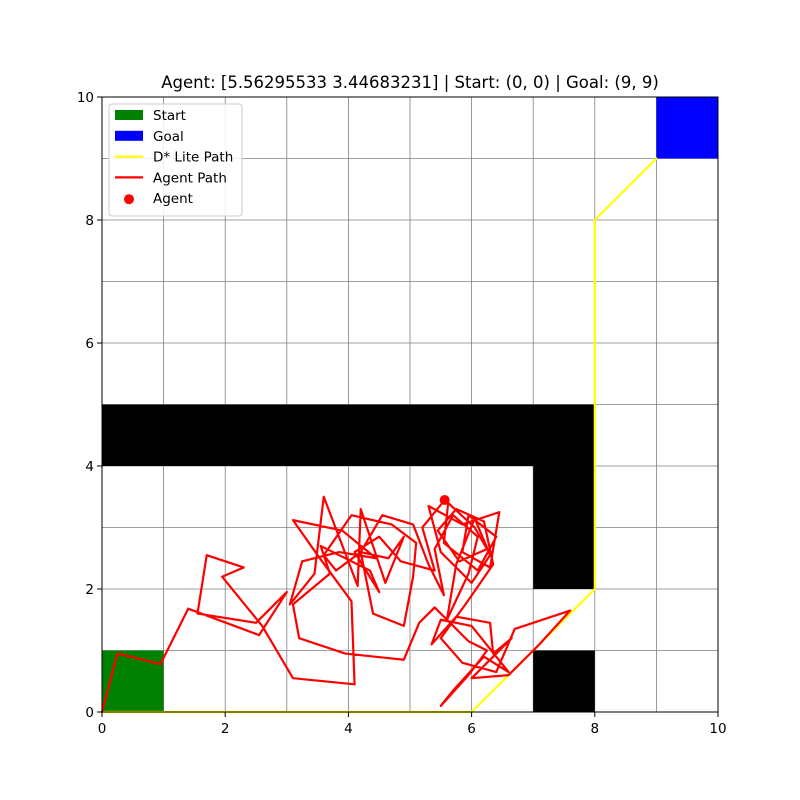 The width and height of the screenshot is (800, 800). I want to click on y-tick-label: 10, so click(85, 98).